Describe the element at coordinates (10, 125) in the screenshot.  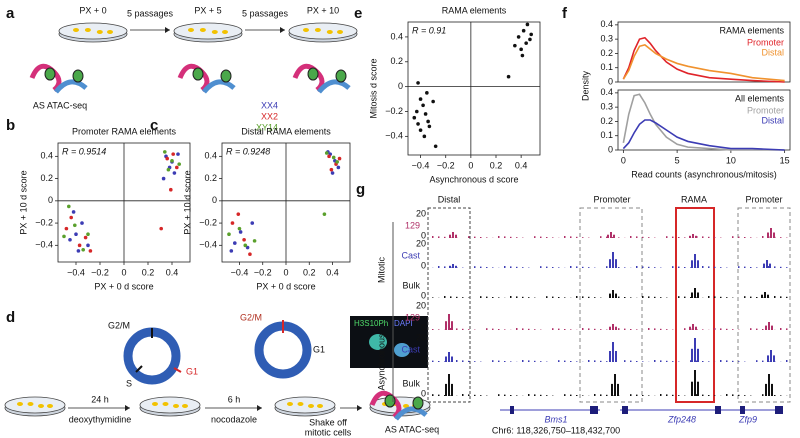
I see `panel-label: b` at that location.